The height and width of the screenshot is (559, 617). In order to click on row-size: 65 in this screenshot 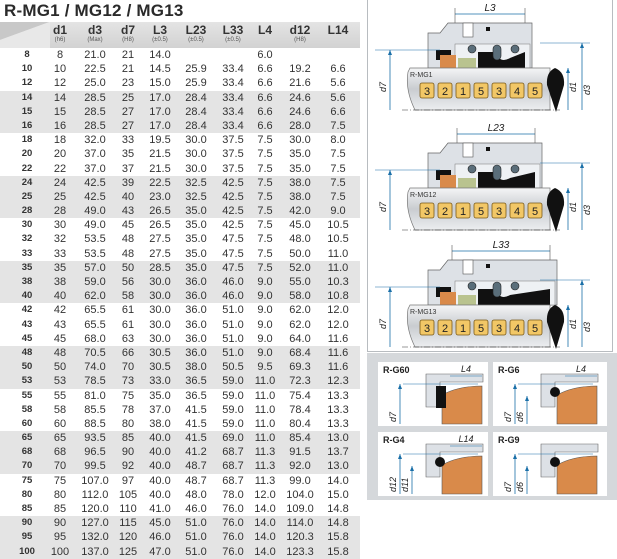, I will do `click(27, 438)`.